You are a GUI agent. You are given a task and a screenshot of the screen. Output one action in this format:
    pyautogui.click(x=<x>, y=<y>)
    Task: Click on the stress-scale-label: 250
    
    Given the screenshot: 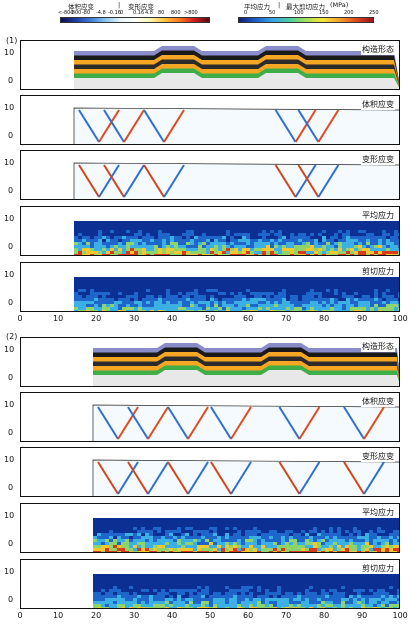 What is the action you would take?
    pyautogui.click(x=374, y=13)
    